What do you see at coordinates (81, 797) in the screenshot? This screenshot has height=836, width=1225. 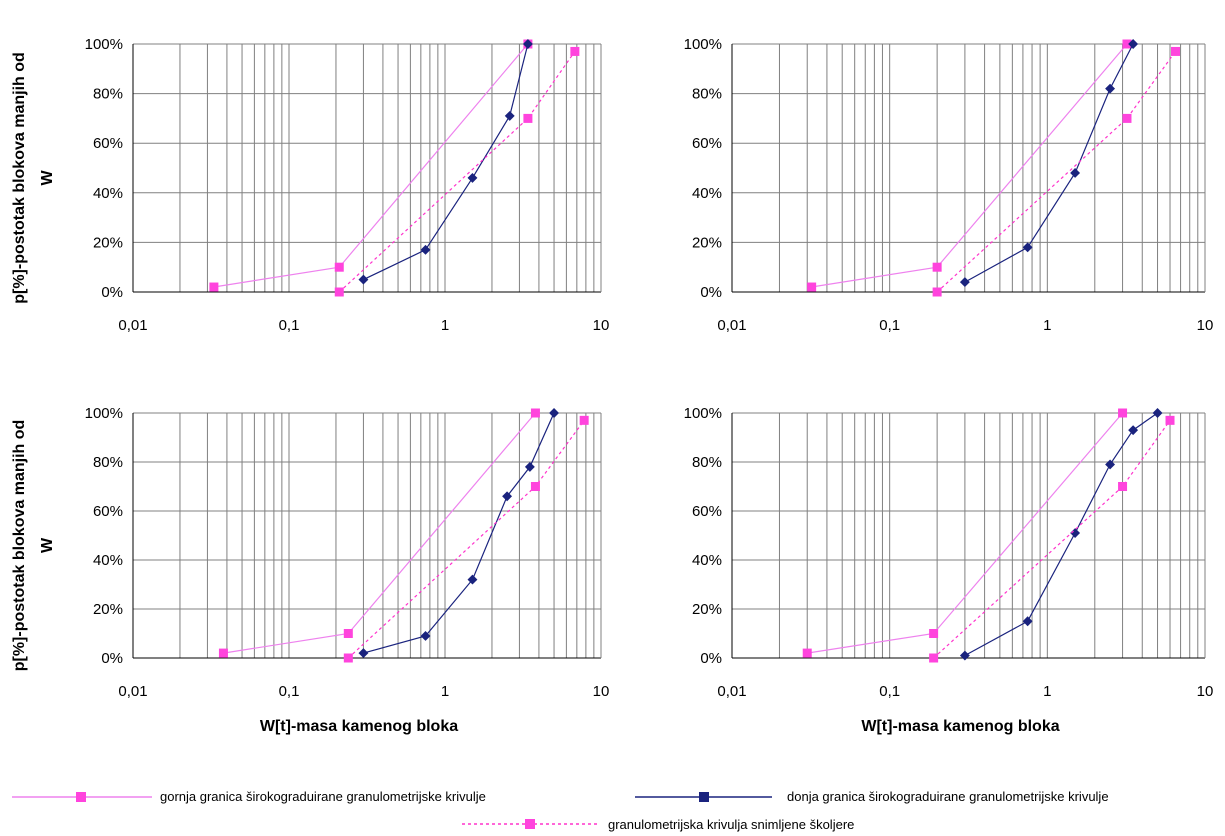 I see `legend-upper-marker` at bounding box center [81, 797].